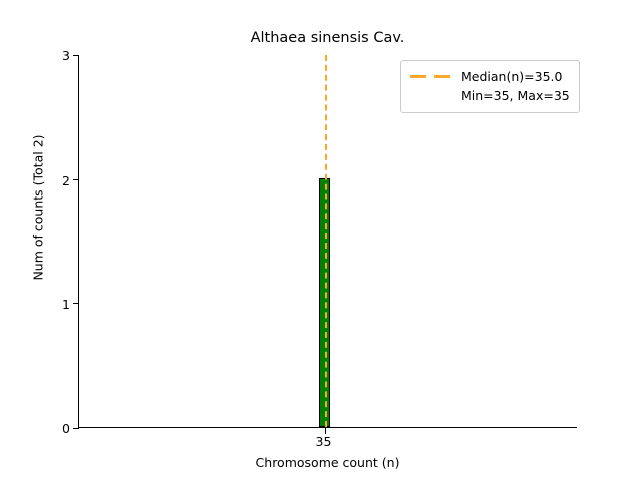  I want to click on legend-label-minmax: Min=35, Max=35, so click(515, 95).